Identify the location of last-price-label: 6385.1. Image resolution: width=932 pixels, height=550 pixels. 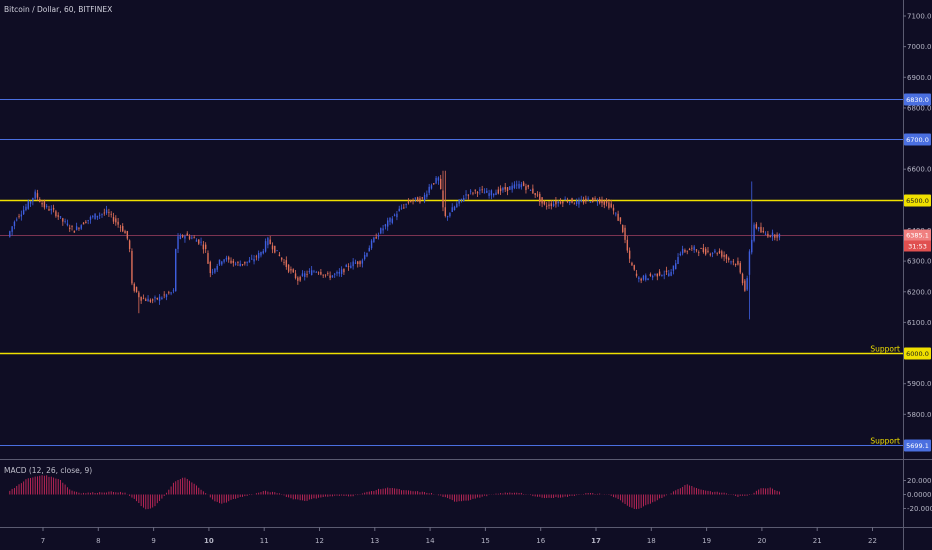
(917, 236).